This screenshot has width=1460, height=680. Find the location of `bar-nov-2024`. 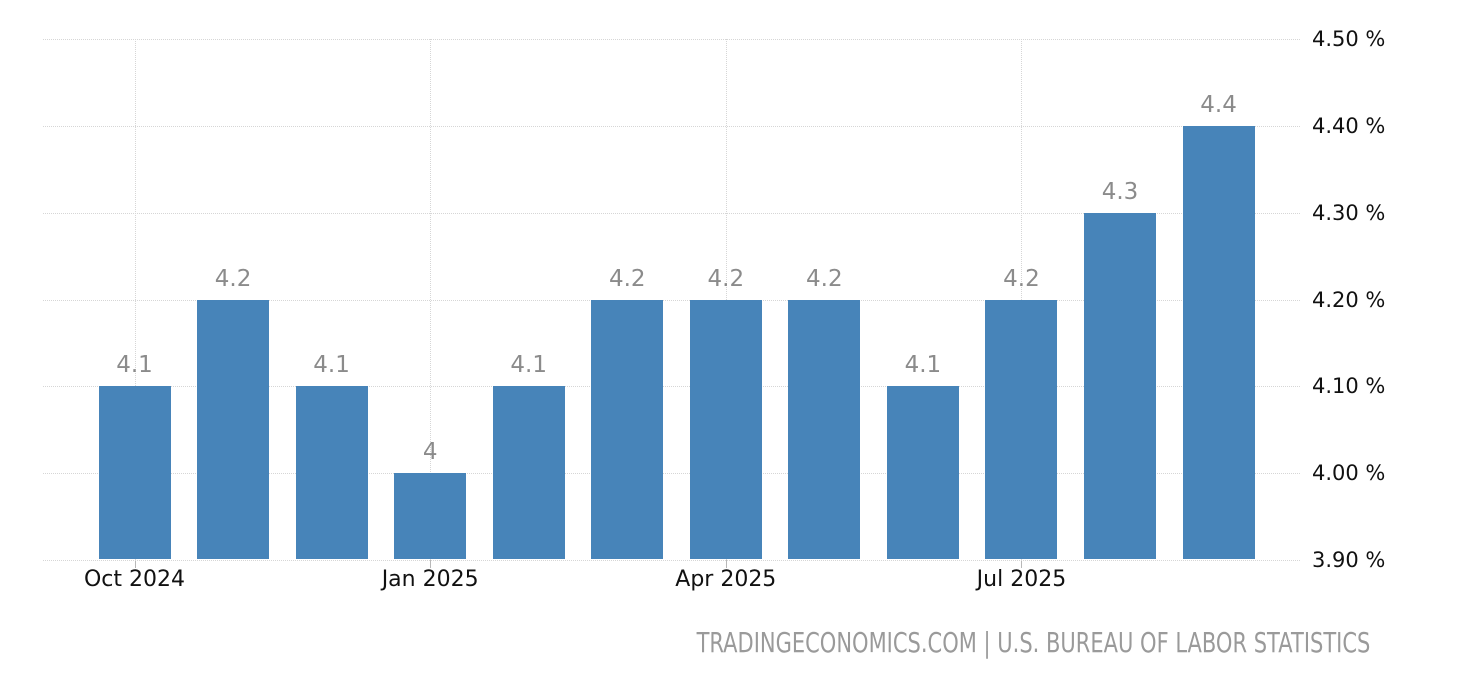

bar-nov-2024 is located at coordinates (233, 429).